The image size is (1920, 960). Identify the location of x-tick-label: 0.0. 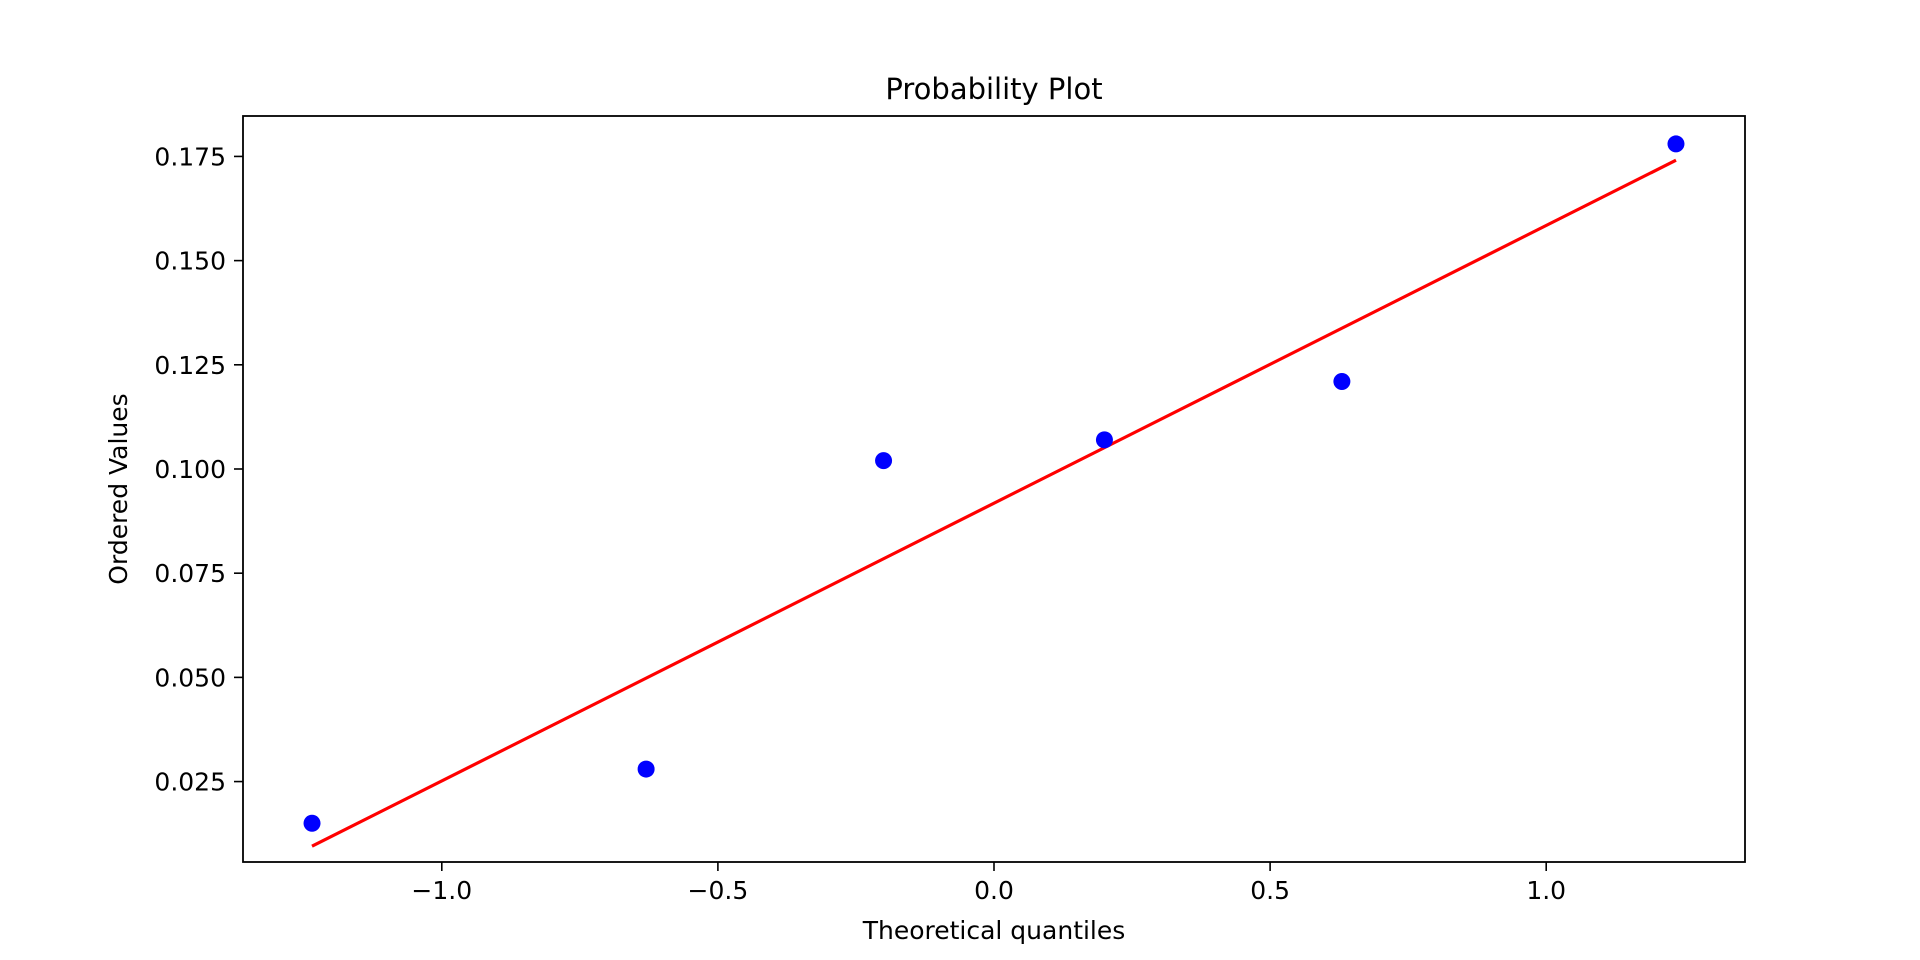
(994, 890).